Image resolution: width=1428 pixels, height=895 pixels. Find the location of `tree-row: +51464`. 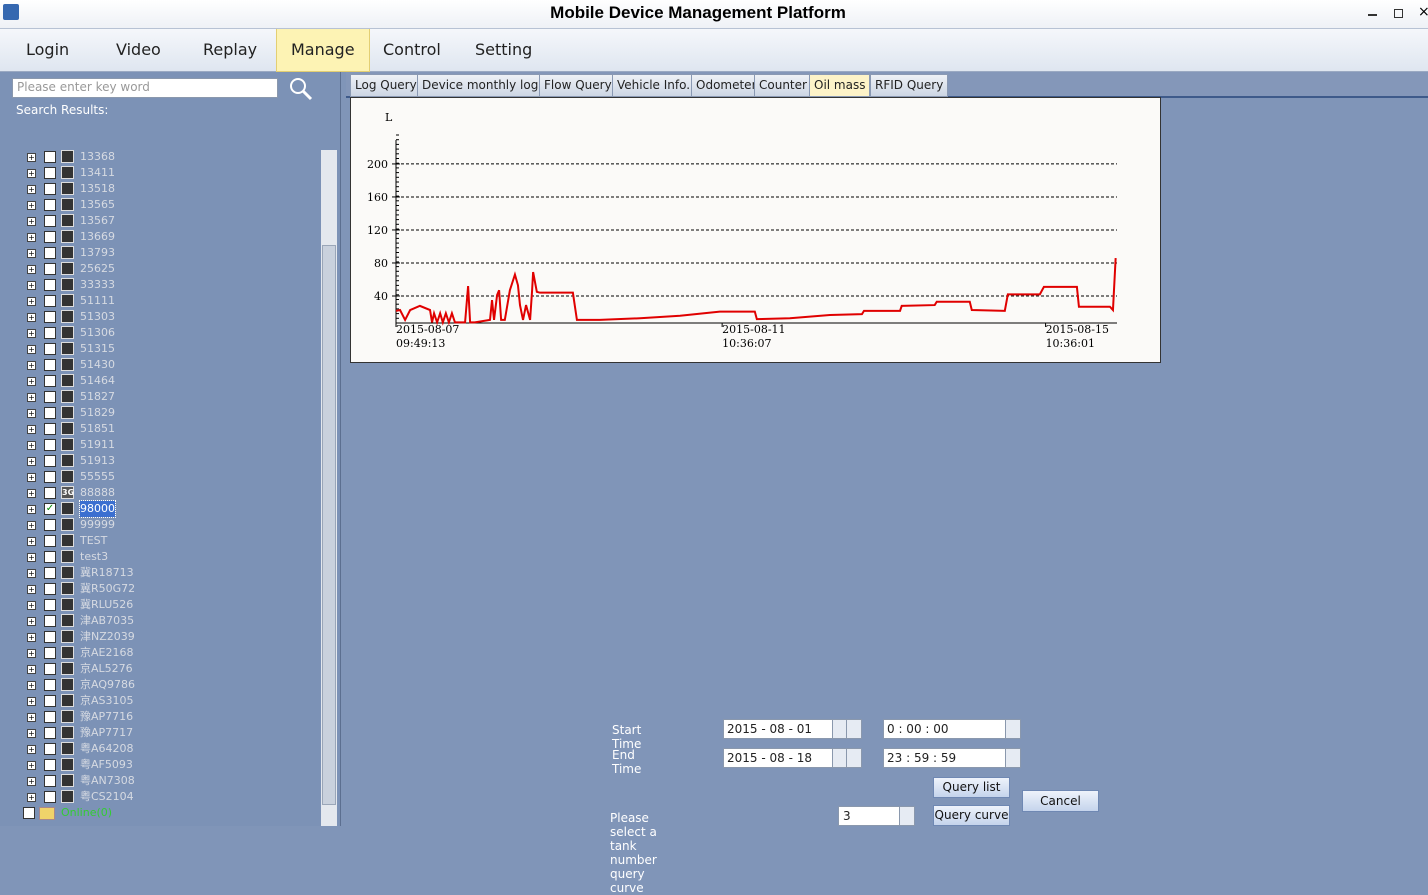

tree-row: +51464 is located at coordinates (172, 381).